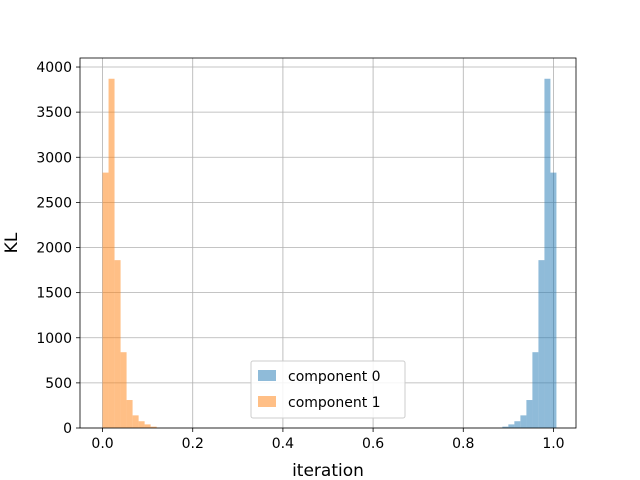  What do you see at coordinates (334, 377) in the screenshot?
I see `legend-label-component-0: component 0` at bounding box center [334, 377].